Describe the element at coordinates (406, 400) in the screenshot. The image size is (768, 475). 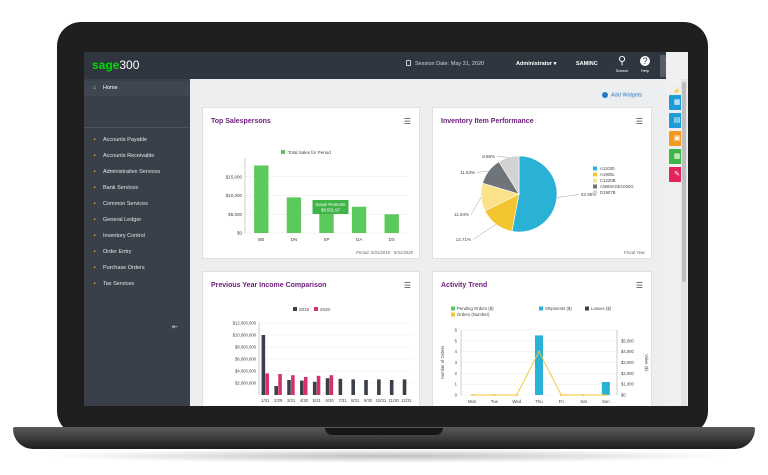
I see `x-tick-label: 12/31` at that location.